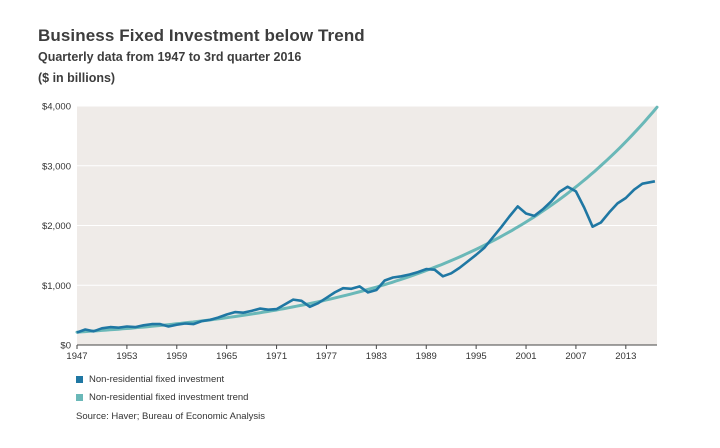  Describe the element at coordinates (76, 356) in the screenshot. I see `x-tick-label: 1947` at that location.